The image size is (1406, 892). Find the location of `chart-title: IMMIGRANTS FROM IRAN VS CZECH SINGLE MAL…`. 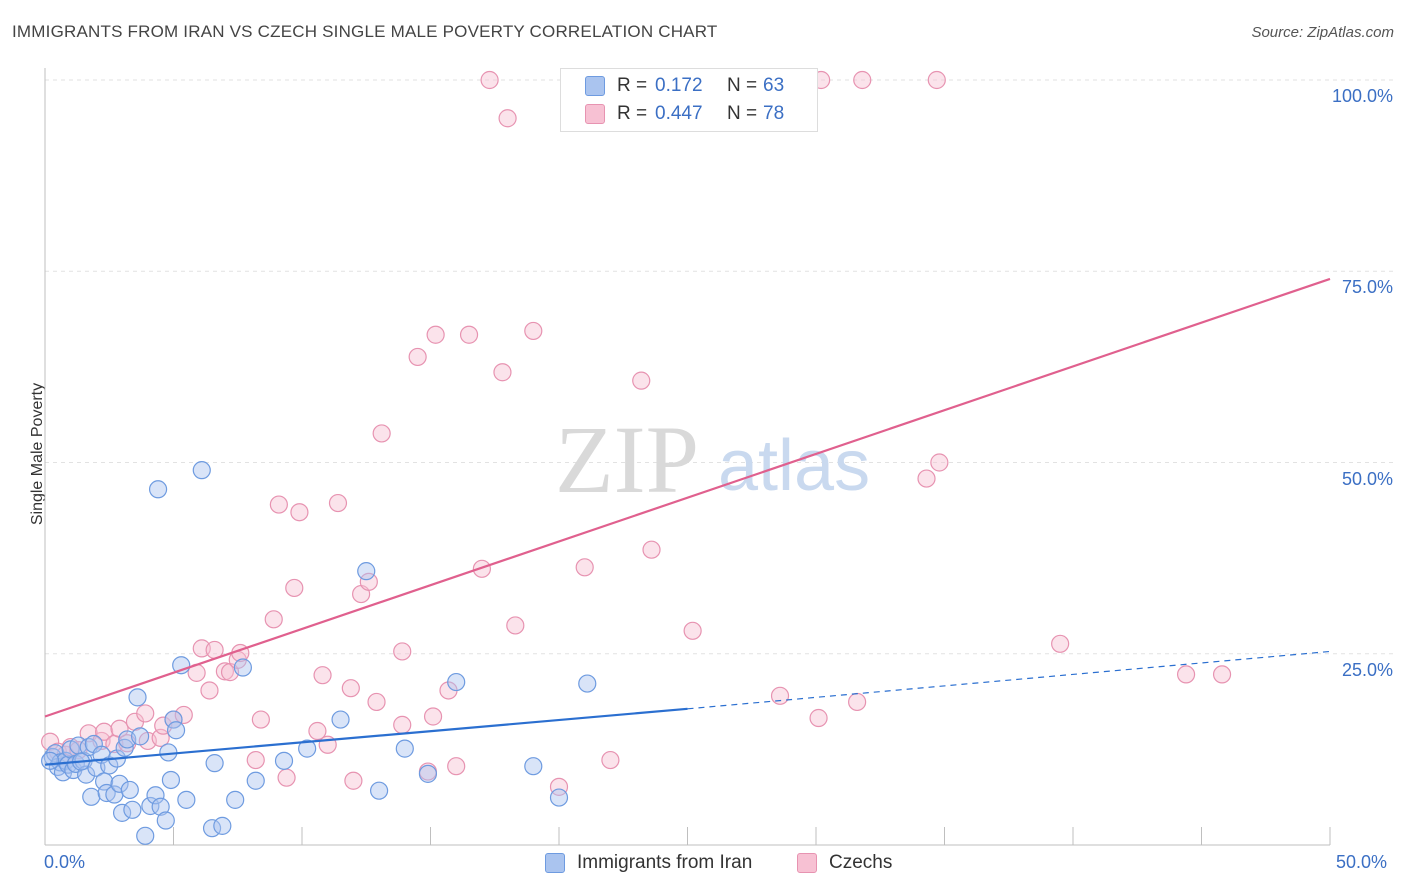

chart-title: IMMIGRANTS FROM IRAN VS CZECH SINGLE MAL… is located at coordinates (365, 31).